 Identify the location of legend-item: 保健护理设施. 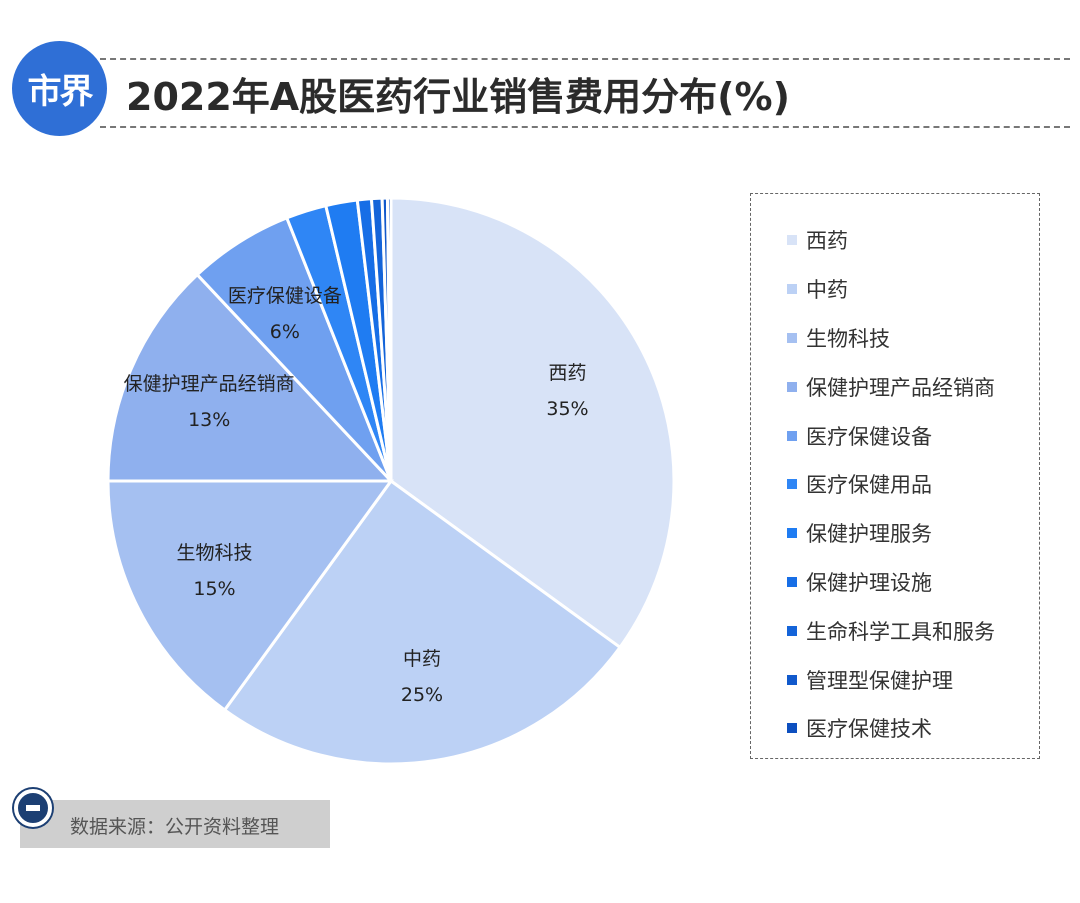
(891, 582).